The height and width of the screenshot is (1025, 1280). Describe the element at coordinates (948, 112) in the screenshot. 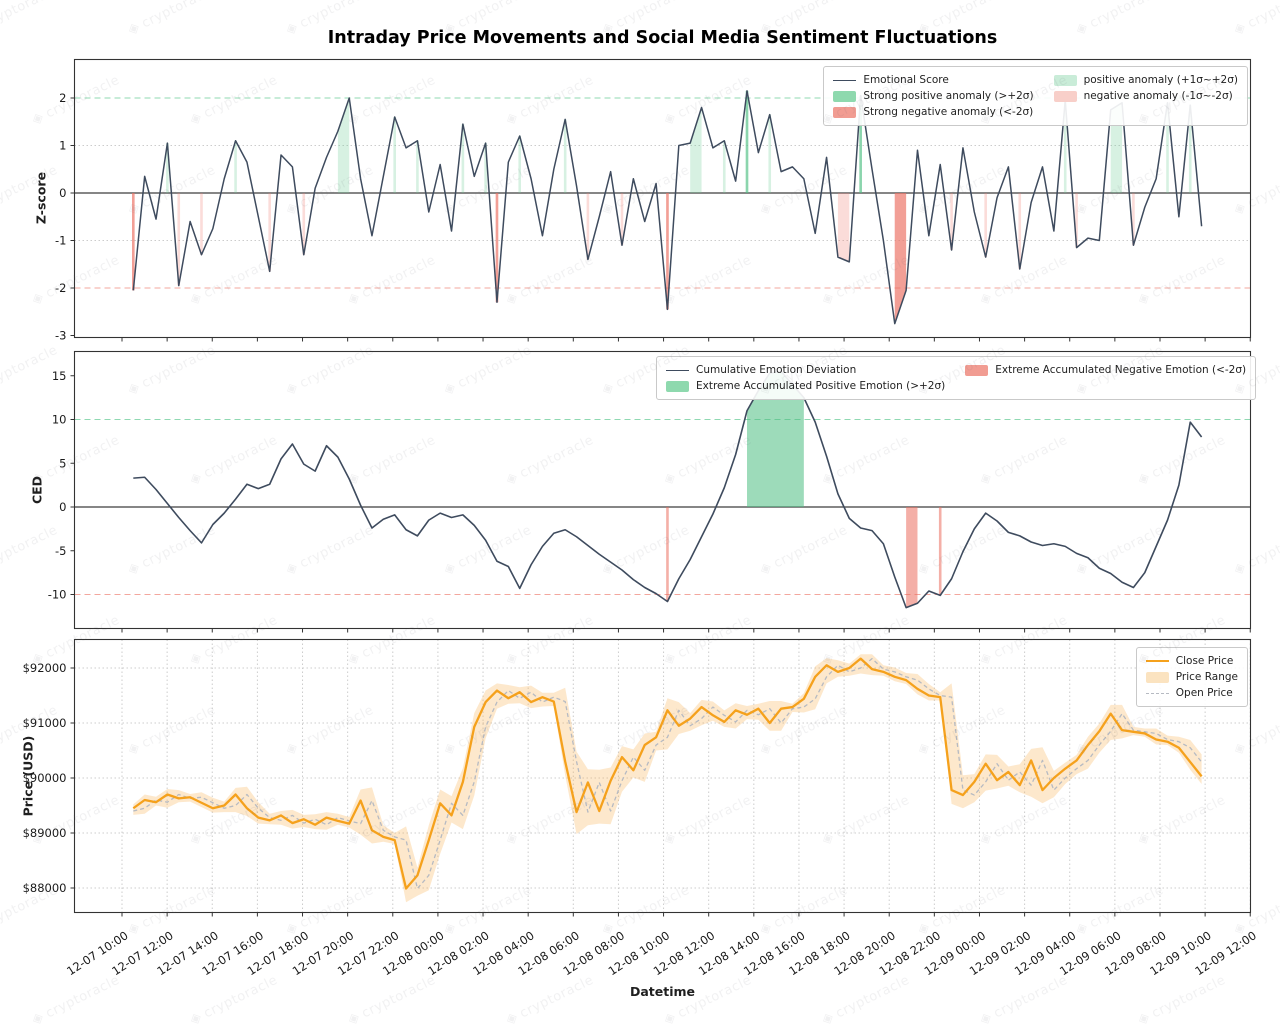

I see `legend-label: Strong negative anomaly (<-2σ)` at that location.